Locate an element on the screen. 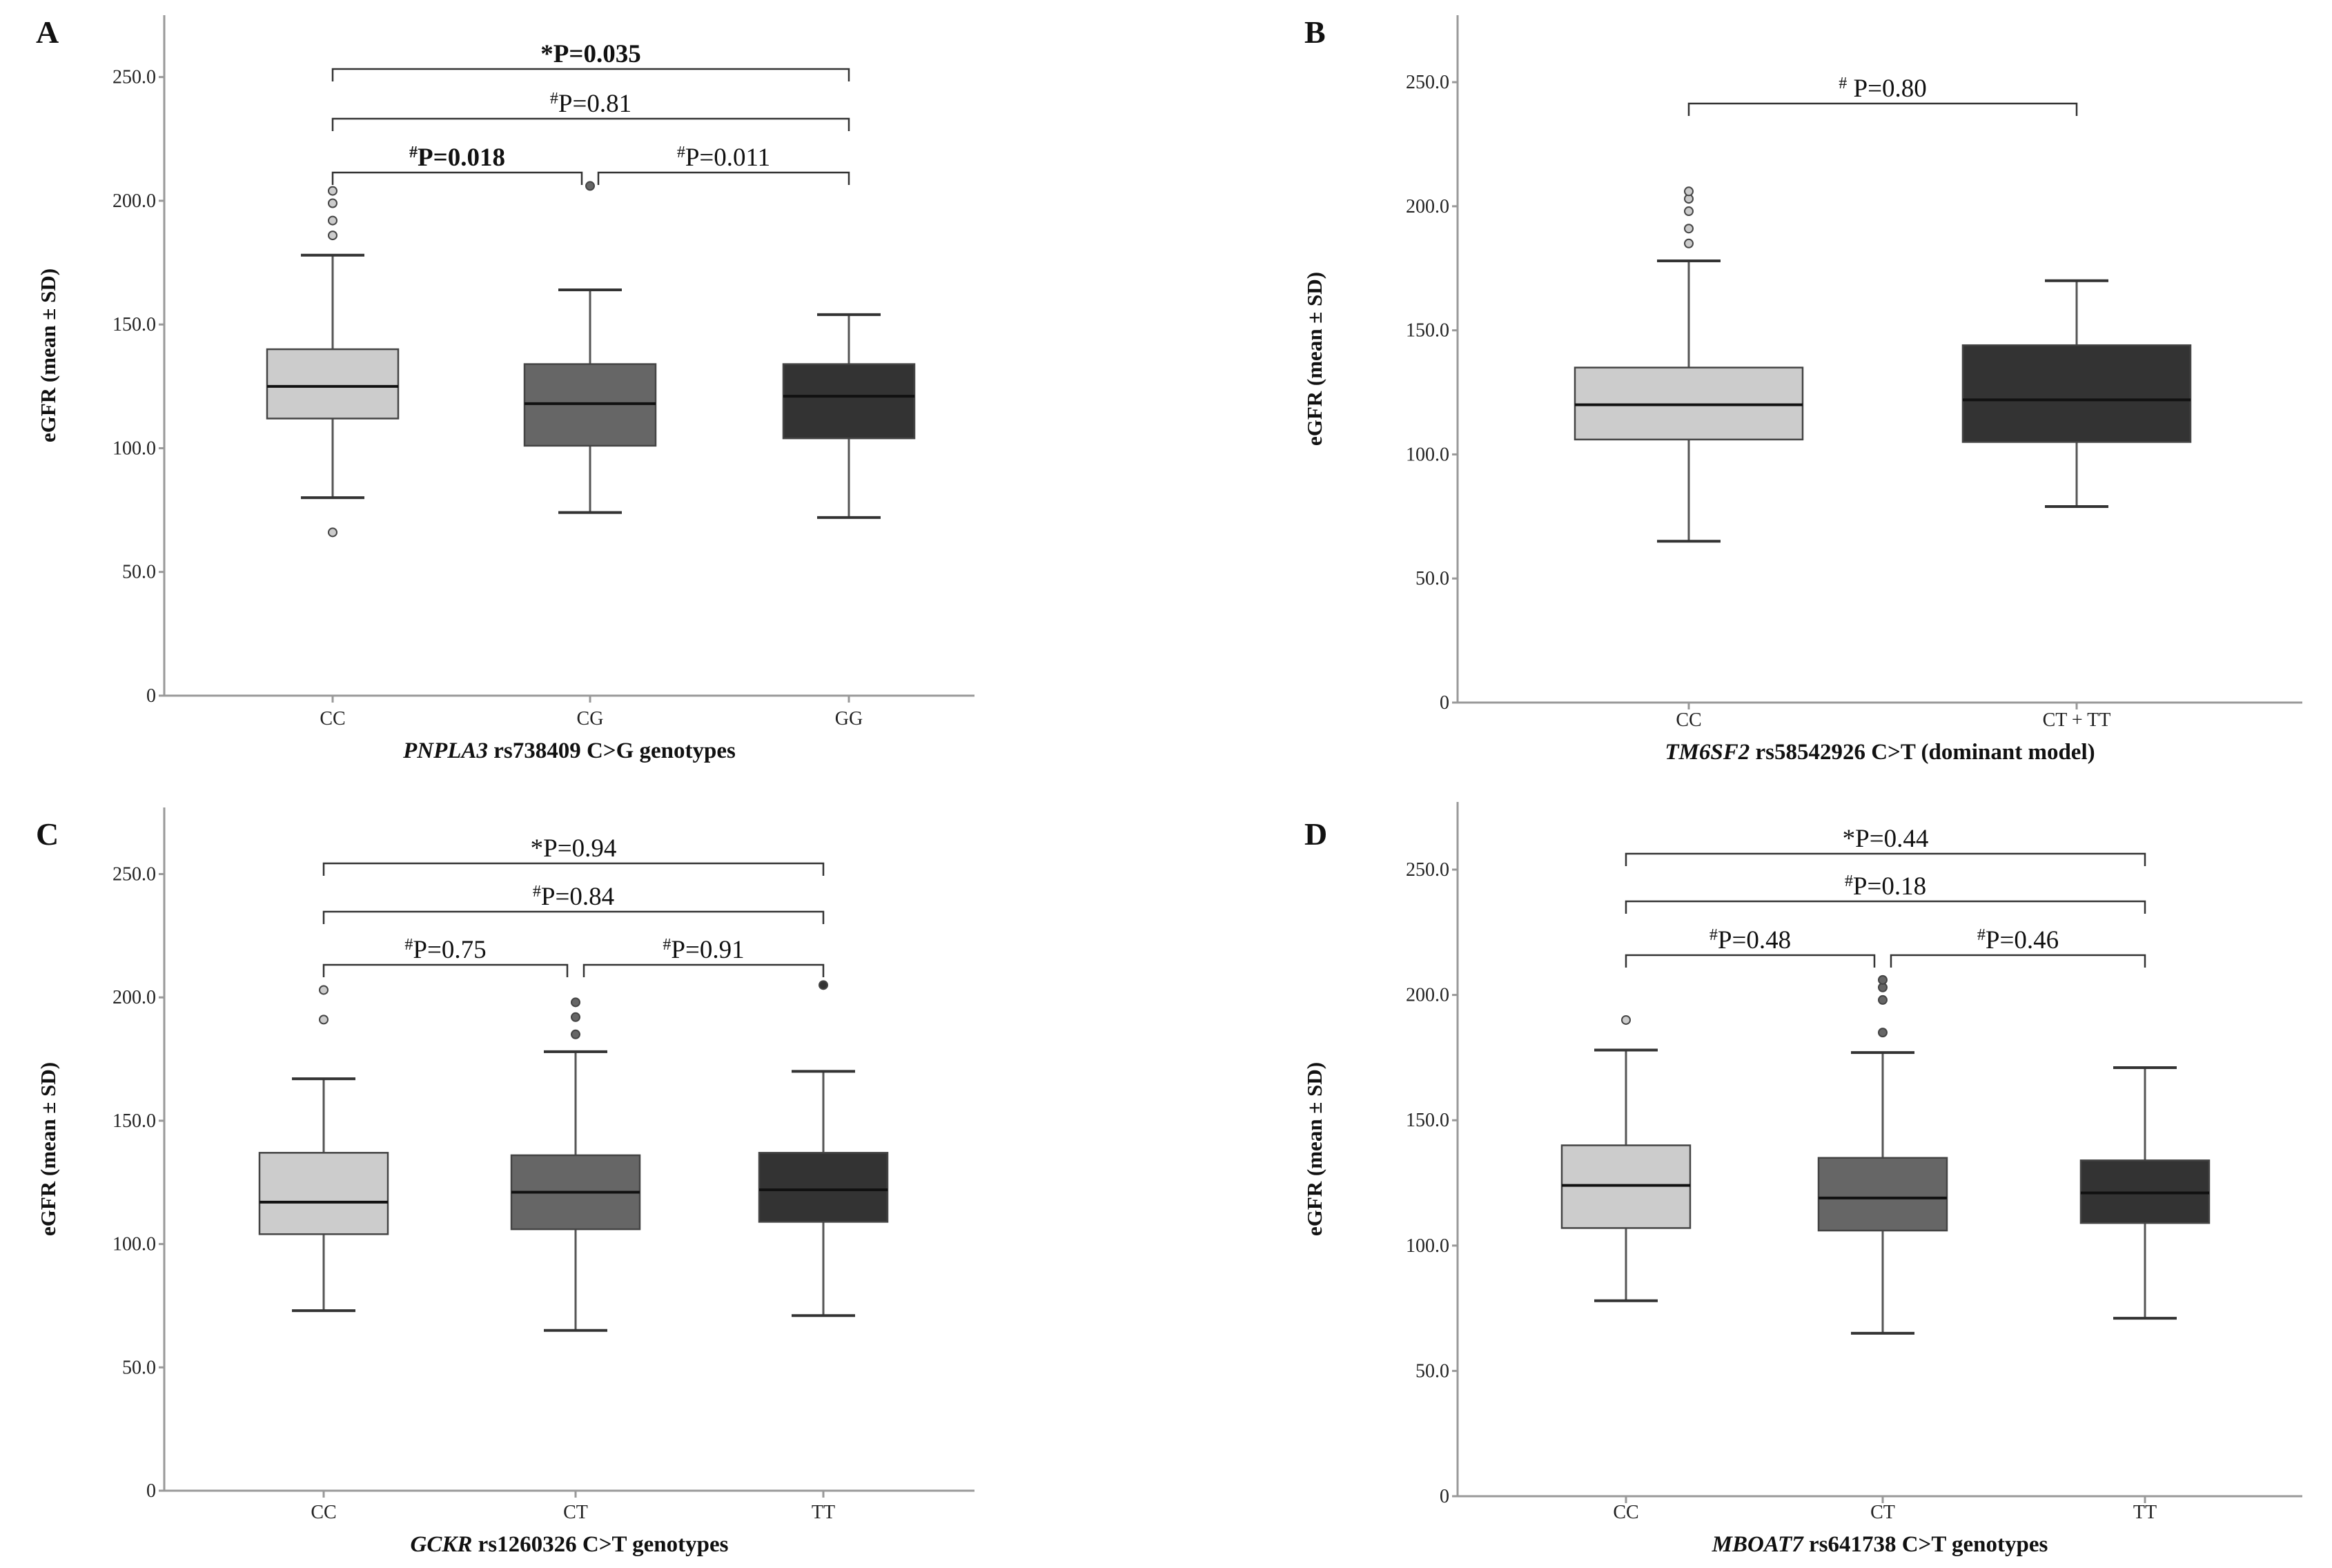 This screenshot has width=2332, height=1568. x-axis-label: MBOAT7 rs641738 C>T genotypes is located at coordinates (1880, 1544).